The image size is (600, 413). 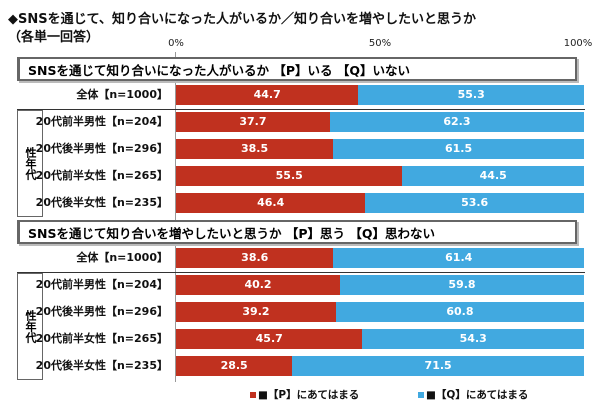 What do you see at coordinates (493, 176) in the screenshot?
I see `bar-q: 44.5` at bounding box center [493, 176].